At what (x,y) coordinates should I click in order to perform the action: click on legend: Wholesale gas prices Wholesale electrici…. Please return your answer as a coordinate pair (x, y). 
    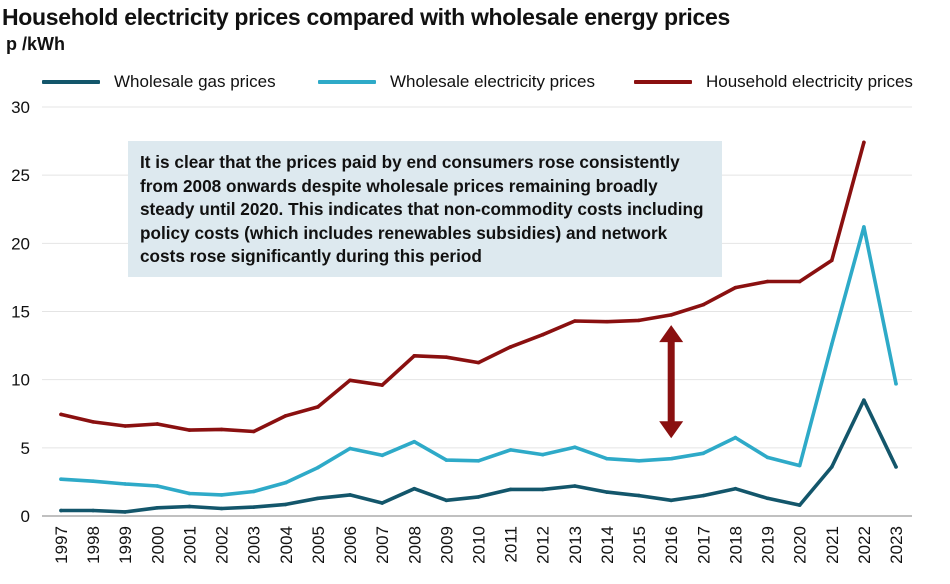
    Looking at the image, I should click on (475, 83).